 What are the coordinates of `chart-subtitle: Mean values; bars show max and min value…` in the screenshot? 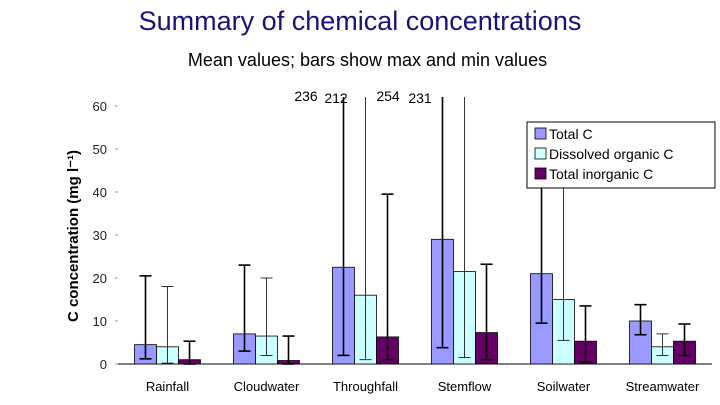 It's located at (367, 60).